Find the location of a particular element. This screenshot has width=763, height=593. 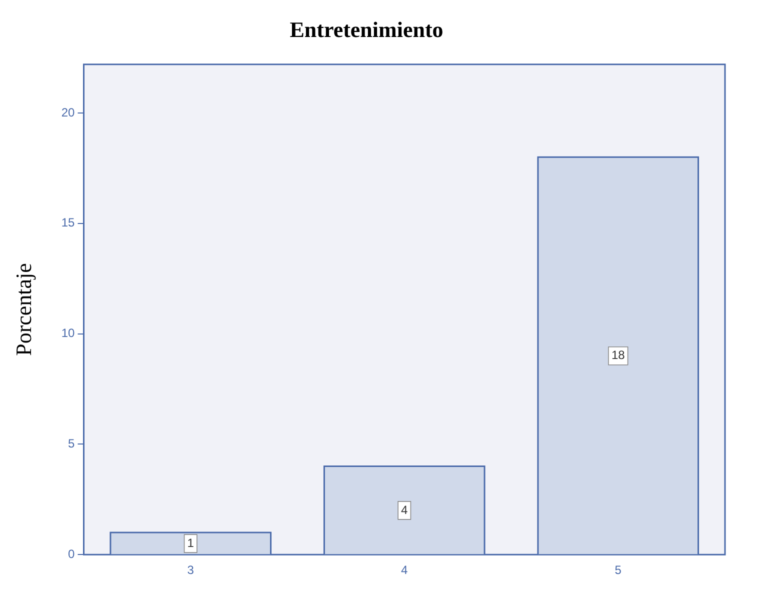

x-tick-label: 5 is located at coordinates (618, 570).